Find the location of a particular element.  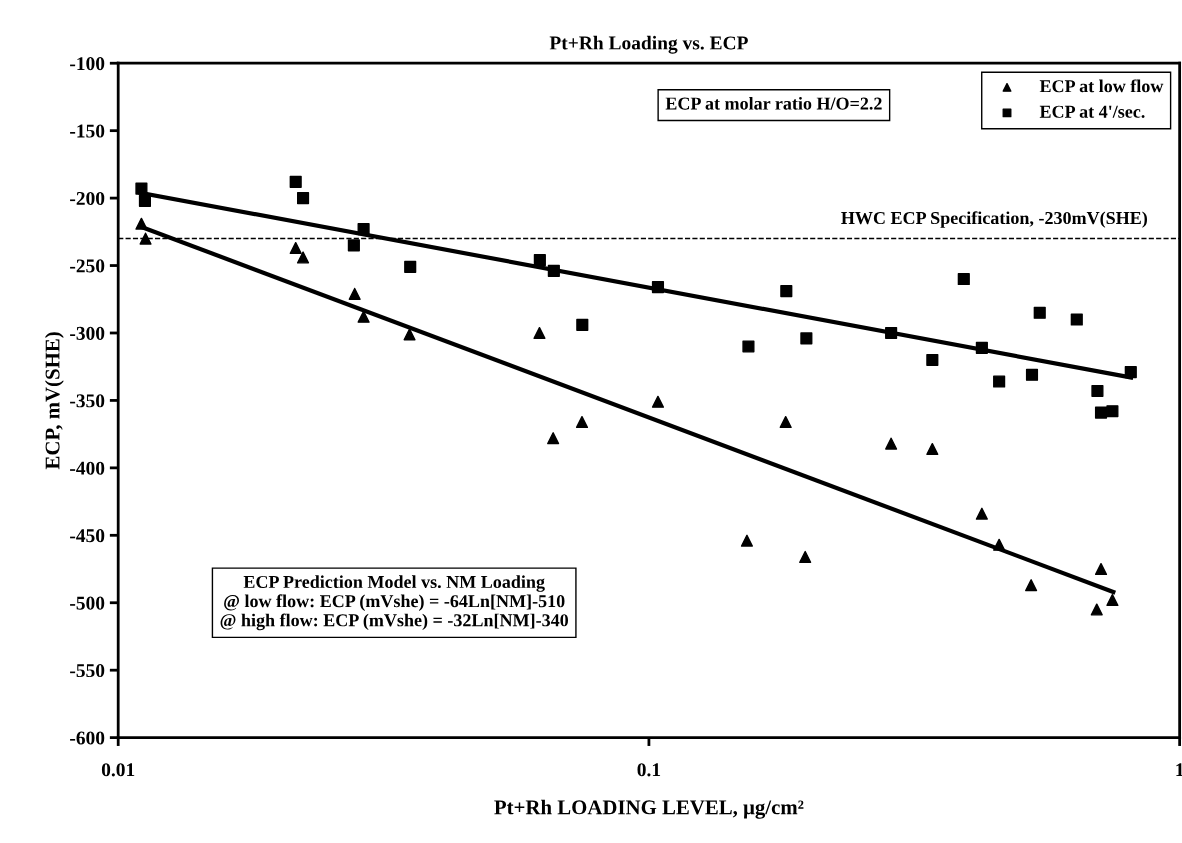

chart-title: Pt+Rh Loading vs. ECP is located at coordinates (648, 44).